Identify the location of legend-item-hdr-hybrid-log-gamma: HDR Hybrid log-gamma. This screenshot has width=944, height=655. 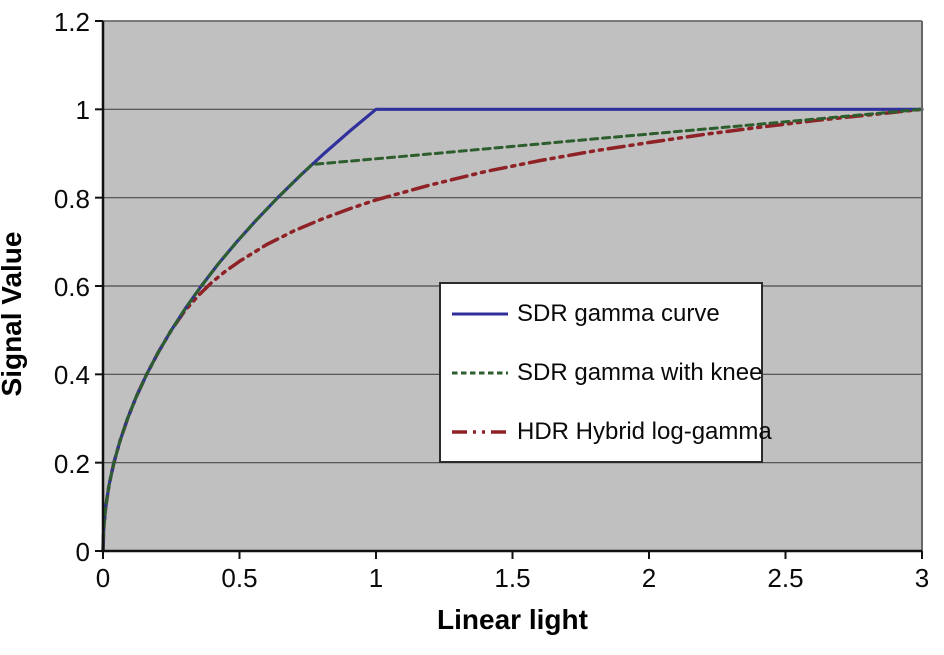
(611, 431).